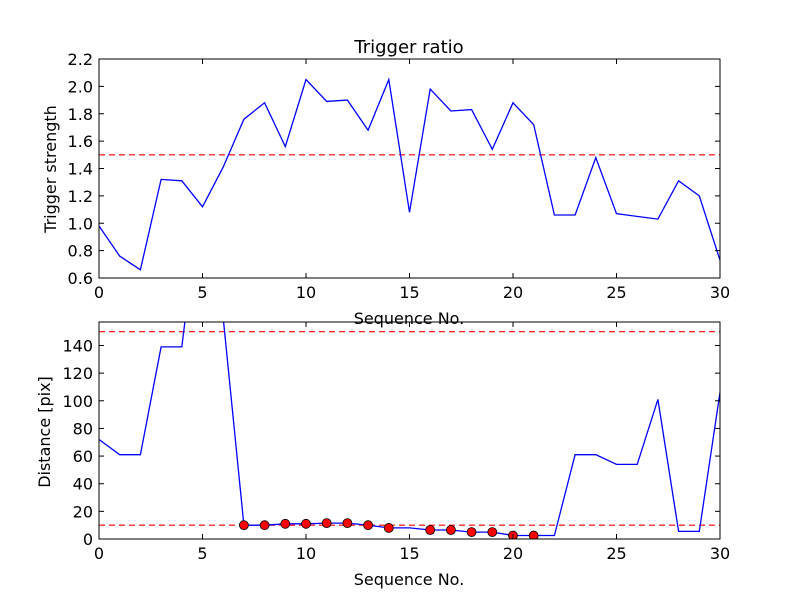 This screenshot has height=600, width=800. I want to click on top-y-tick-label: 2.2, so click(80, 59).